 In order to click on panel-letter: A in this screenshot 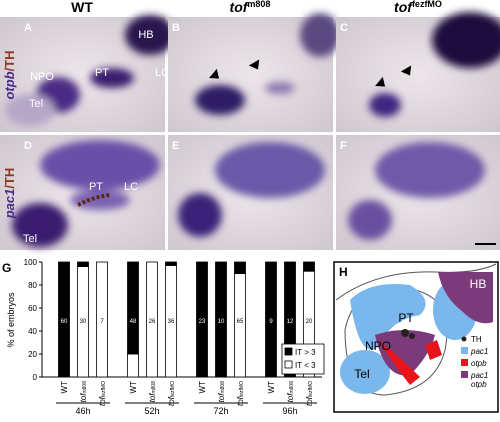, I will do `click(28, 28)`.